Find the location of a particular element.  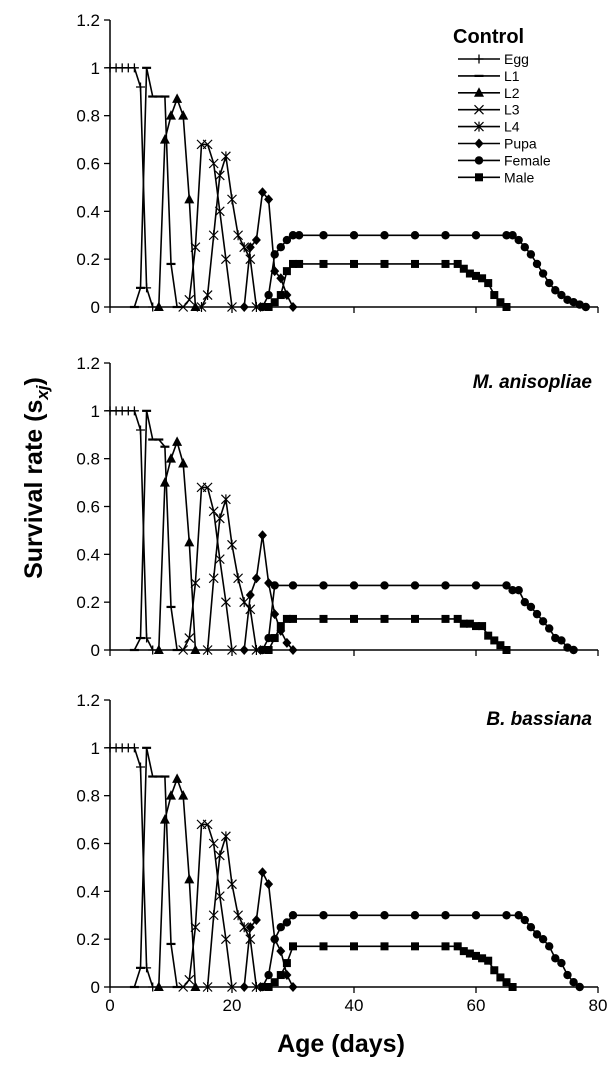

legend-label: L1 is located at coordinates (512, 76).